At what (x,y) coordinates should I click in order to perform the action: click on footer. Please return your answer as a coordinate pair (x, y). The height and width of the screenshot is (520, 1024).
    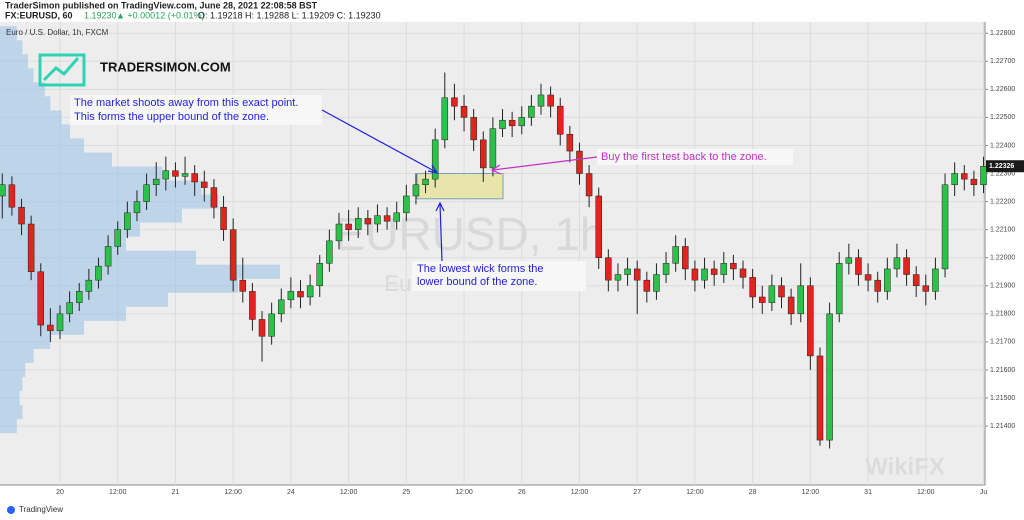
    Looking at the image, I should click on (512, 510).